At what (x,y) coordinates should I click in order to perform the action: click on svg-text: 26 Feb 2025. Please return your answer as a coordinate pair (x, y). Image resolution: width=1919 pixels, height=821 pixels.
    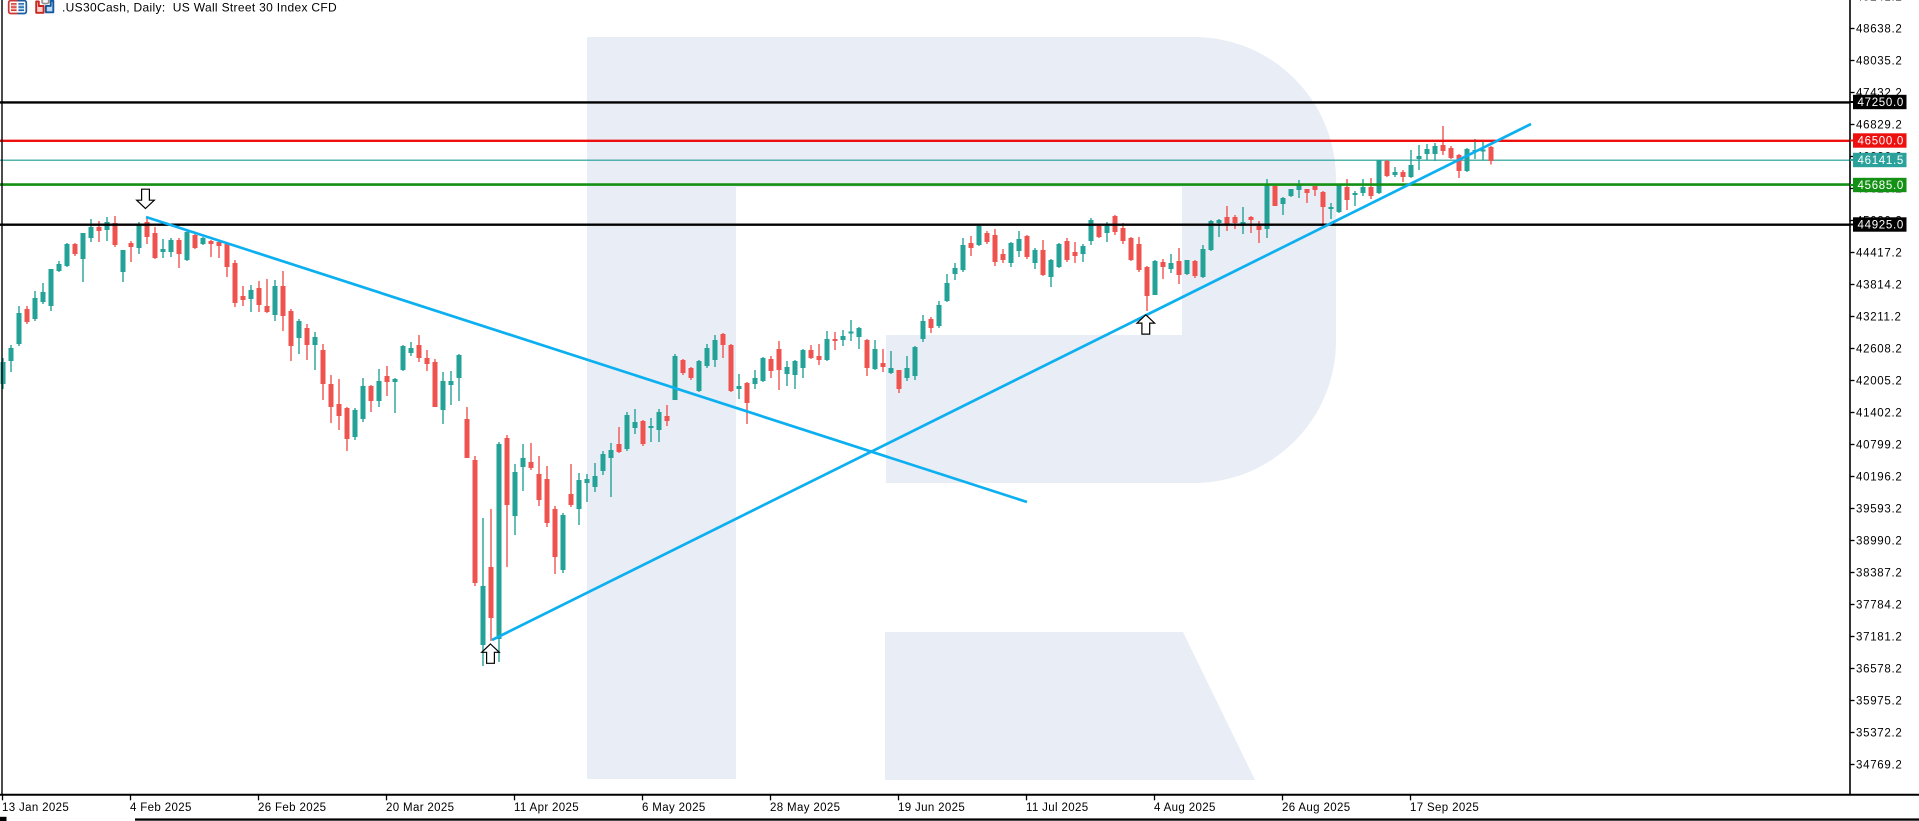
    Looking at the image, I should click on (292, 808).